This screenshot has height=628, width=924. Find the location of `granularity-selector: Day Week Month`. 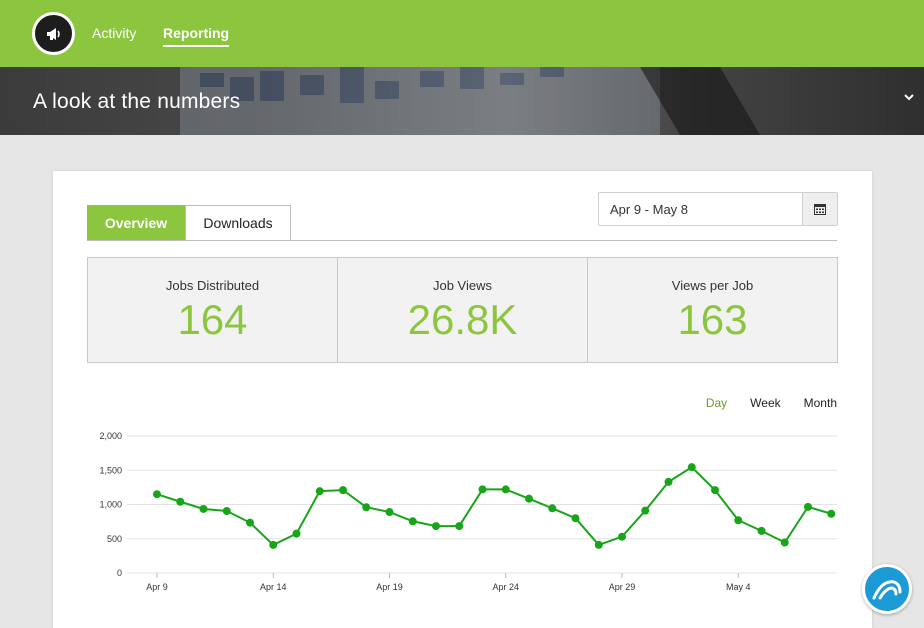

granularity-selector: Day Week Month is located at coordinates (760, 403).